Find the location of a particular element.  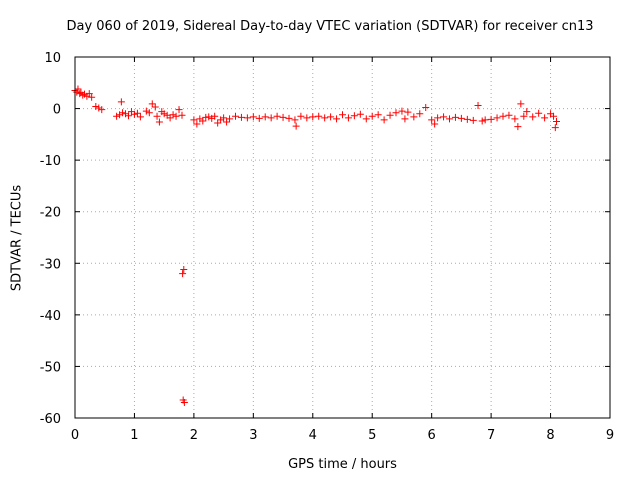

x-axis-label: GPS time / hours is located at coordinates (342, 464).